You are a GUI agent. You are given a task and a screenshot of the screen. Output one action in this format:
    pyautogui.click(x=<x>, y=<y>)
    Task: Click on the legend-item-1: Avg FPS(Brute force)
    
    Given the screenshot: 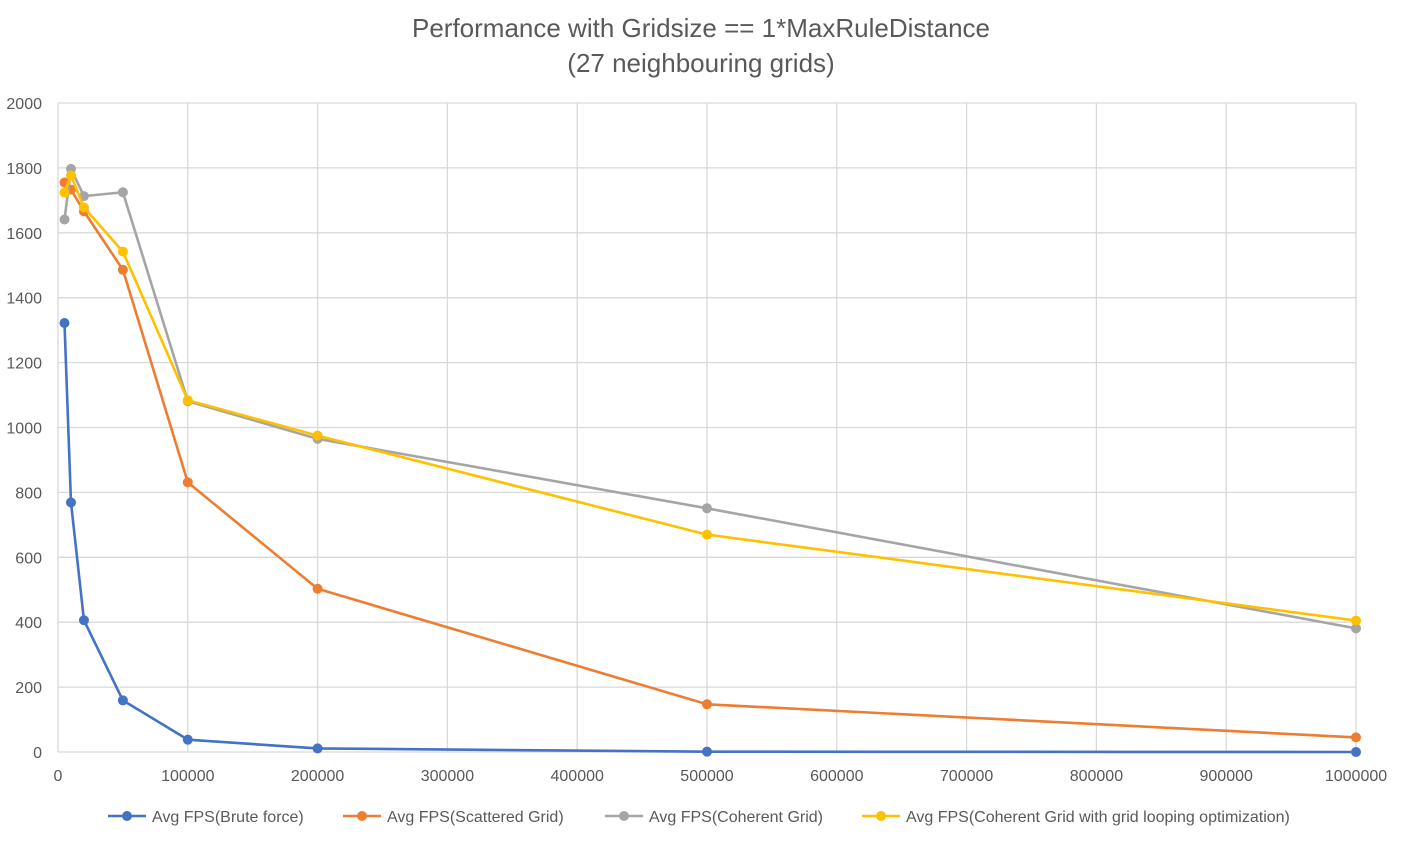 What is the action you would take?
    pyautogui.click(x=206, y=817)
    